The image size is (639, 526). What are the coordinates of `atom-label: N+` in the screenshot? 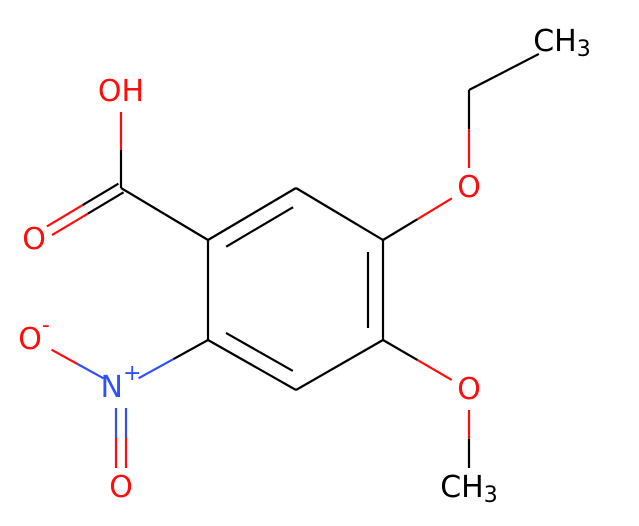 It's located at (121, 383).